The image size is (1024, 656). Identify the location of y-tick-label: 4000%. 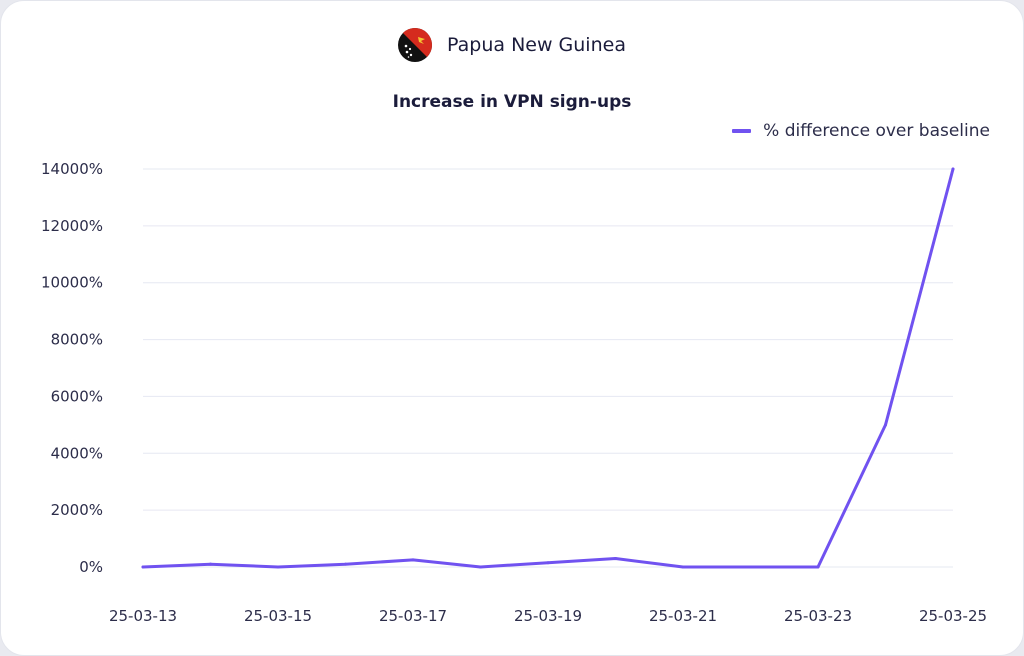
(77, 453).